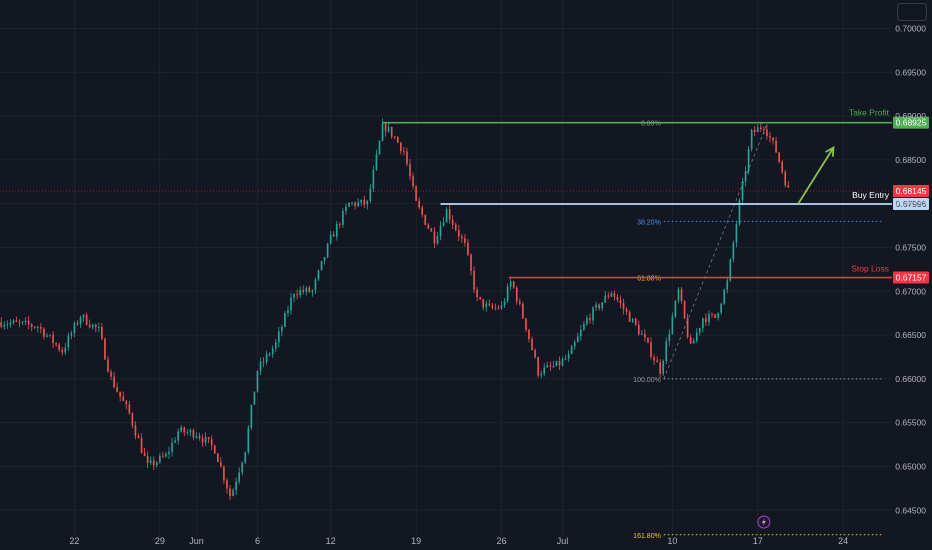  What do you see at coordinates (910, 28) in the screenshot?
I see `price-tick-label: 0.70000` at bounding box center [910, 28].